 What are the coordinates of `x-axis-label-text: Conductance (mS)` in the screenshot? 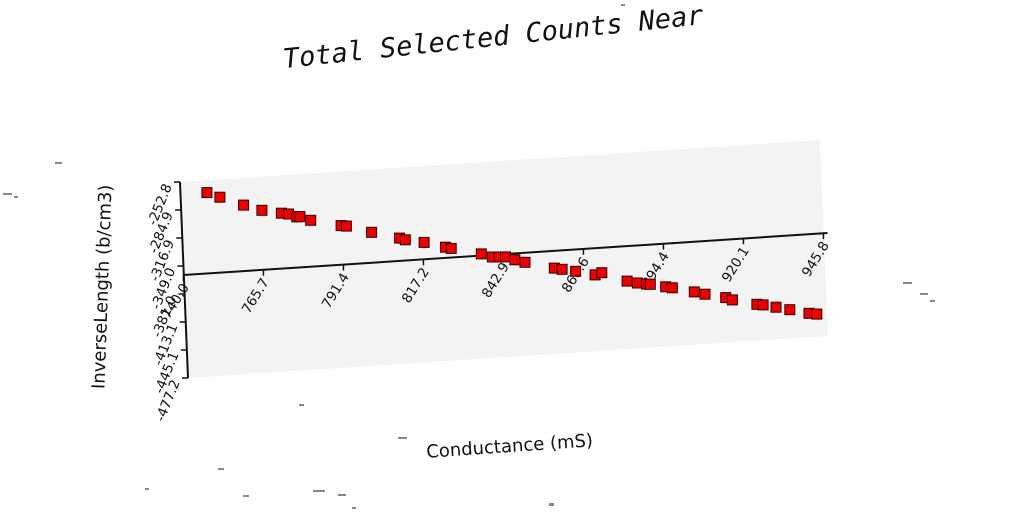 It's located at (510, 446).